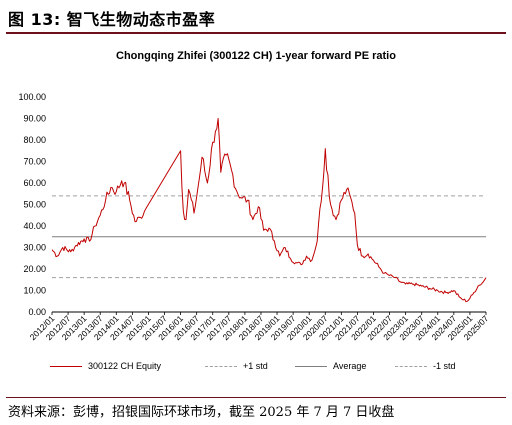 The width and height of the screenshot is (512, 425). Describe the element at coordinates (34, 162) in the screenshot. I see `y-tick-label: 70.00` at that location.